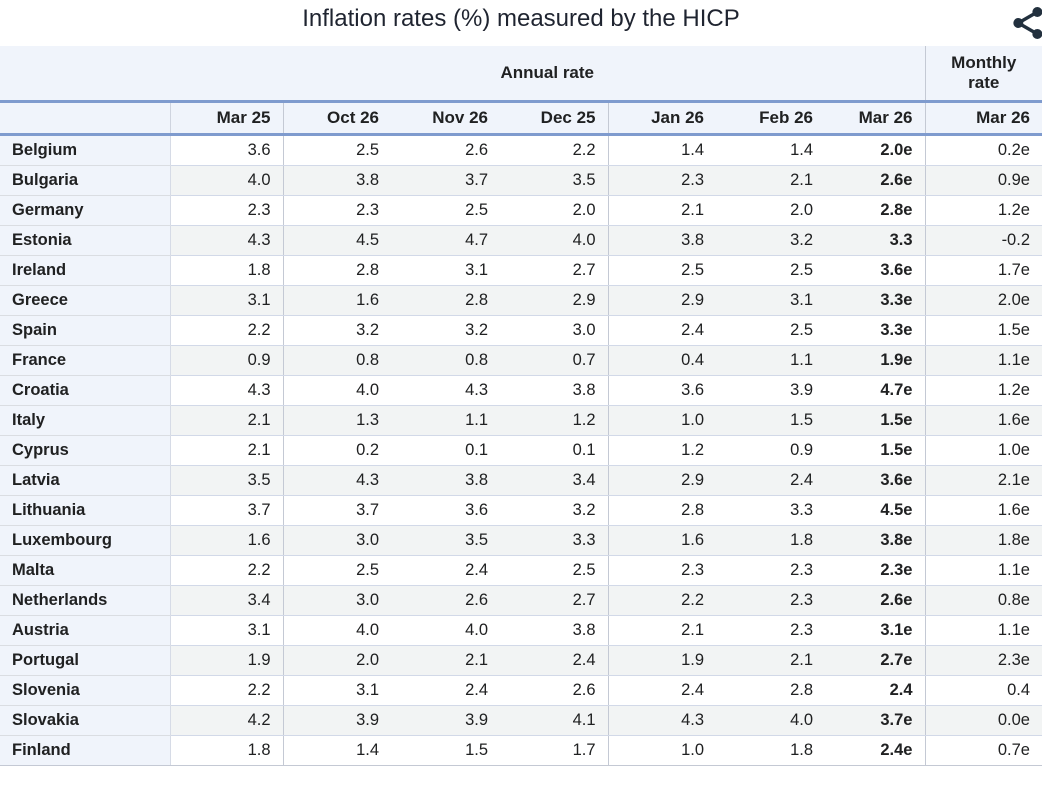 The image size is (1042, 802). Describe the element at coordinates (85, 420) in the screenshot. I see `country-cell: Italy` at that location.